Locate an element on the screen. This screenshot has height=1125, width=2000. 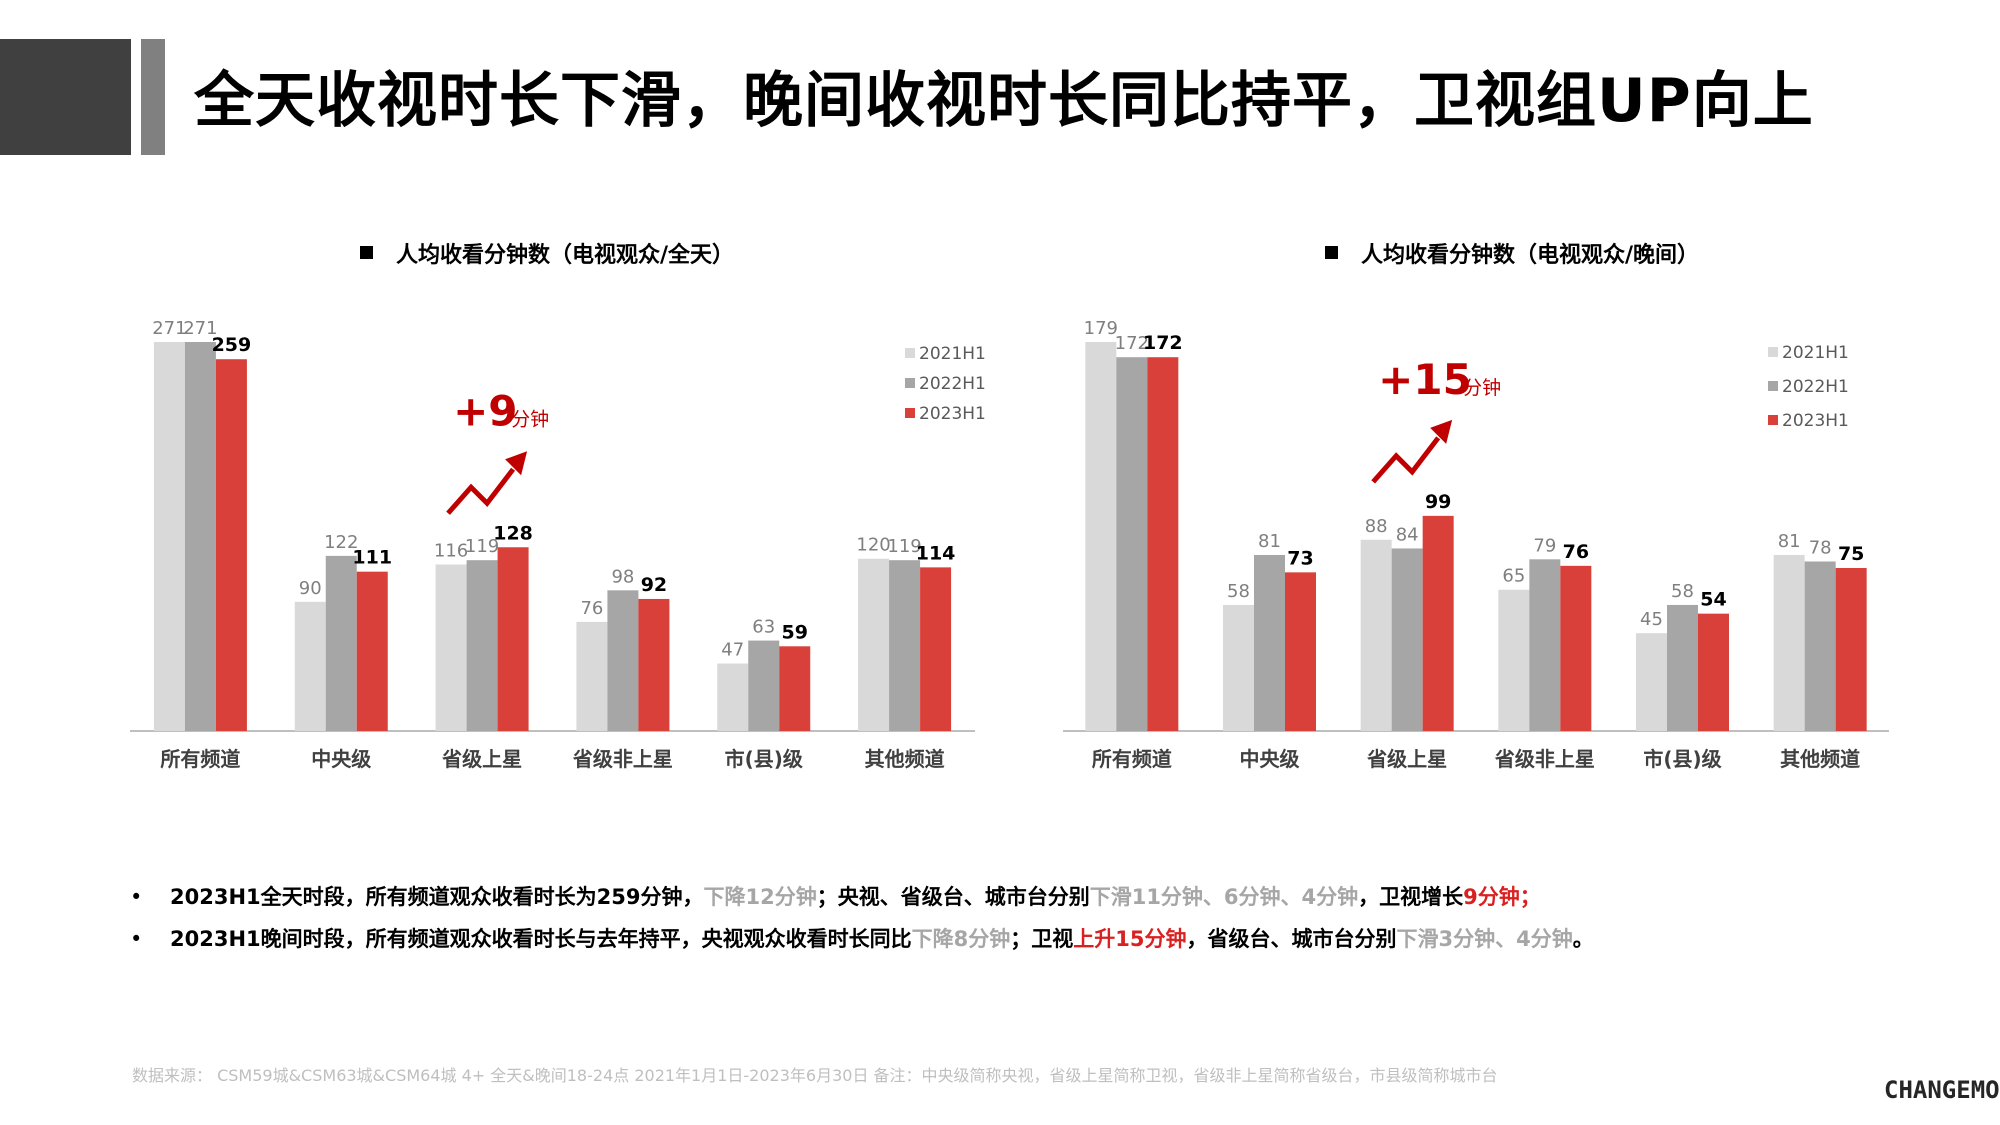
bullet-1-segment-0: 2023H1晚间时段，所有频道观众收看时长与去年持平，央视观众收看时长同比 is located at coordinates (541, 939).